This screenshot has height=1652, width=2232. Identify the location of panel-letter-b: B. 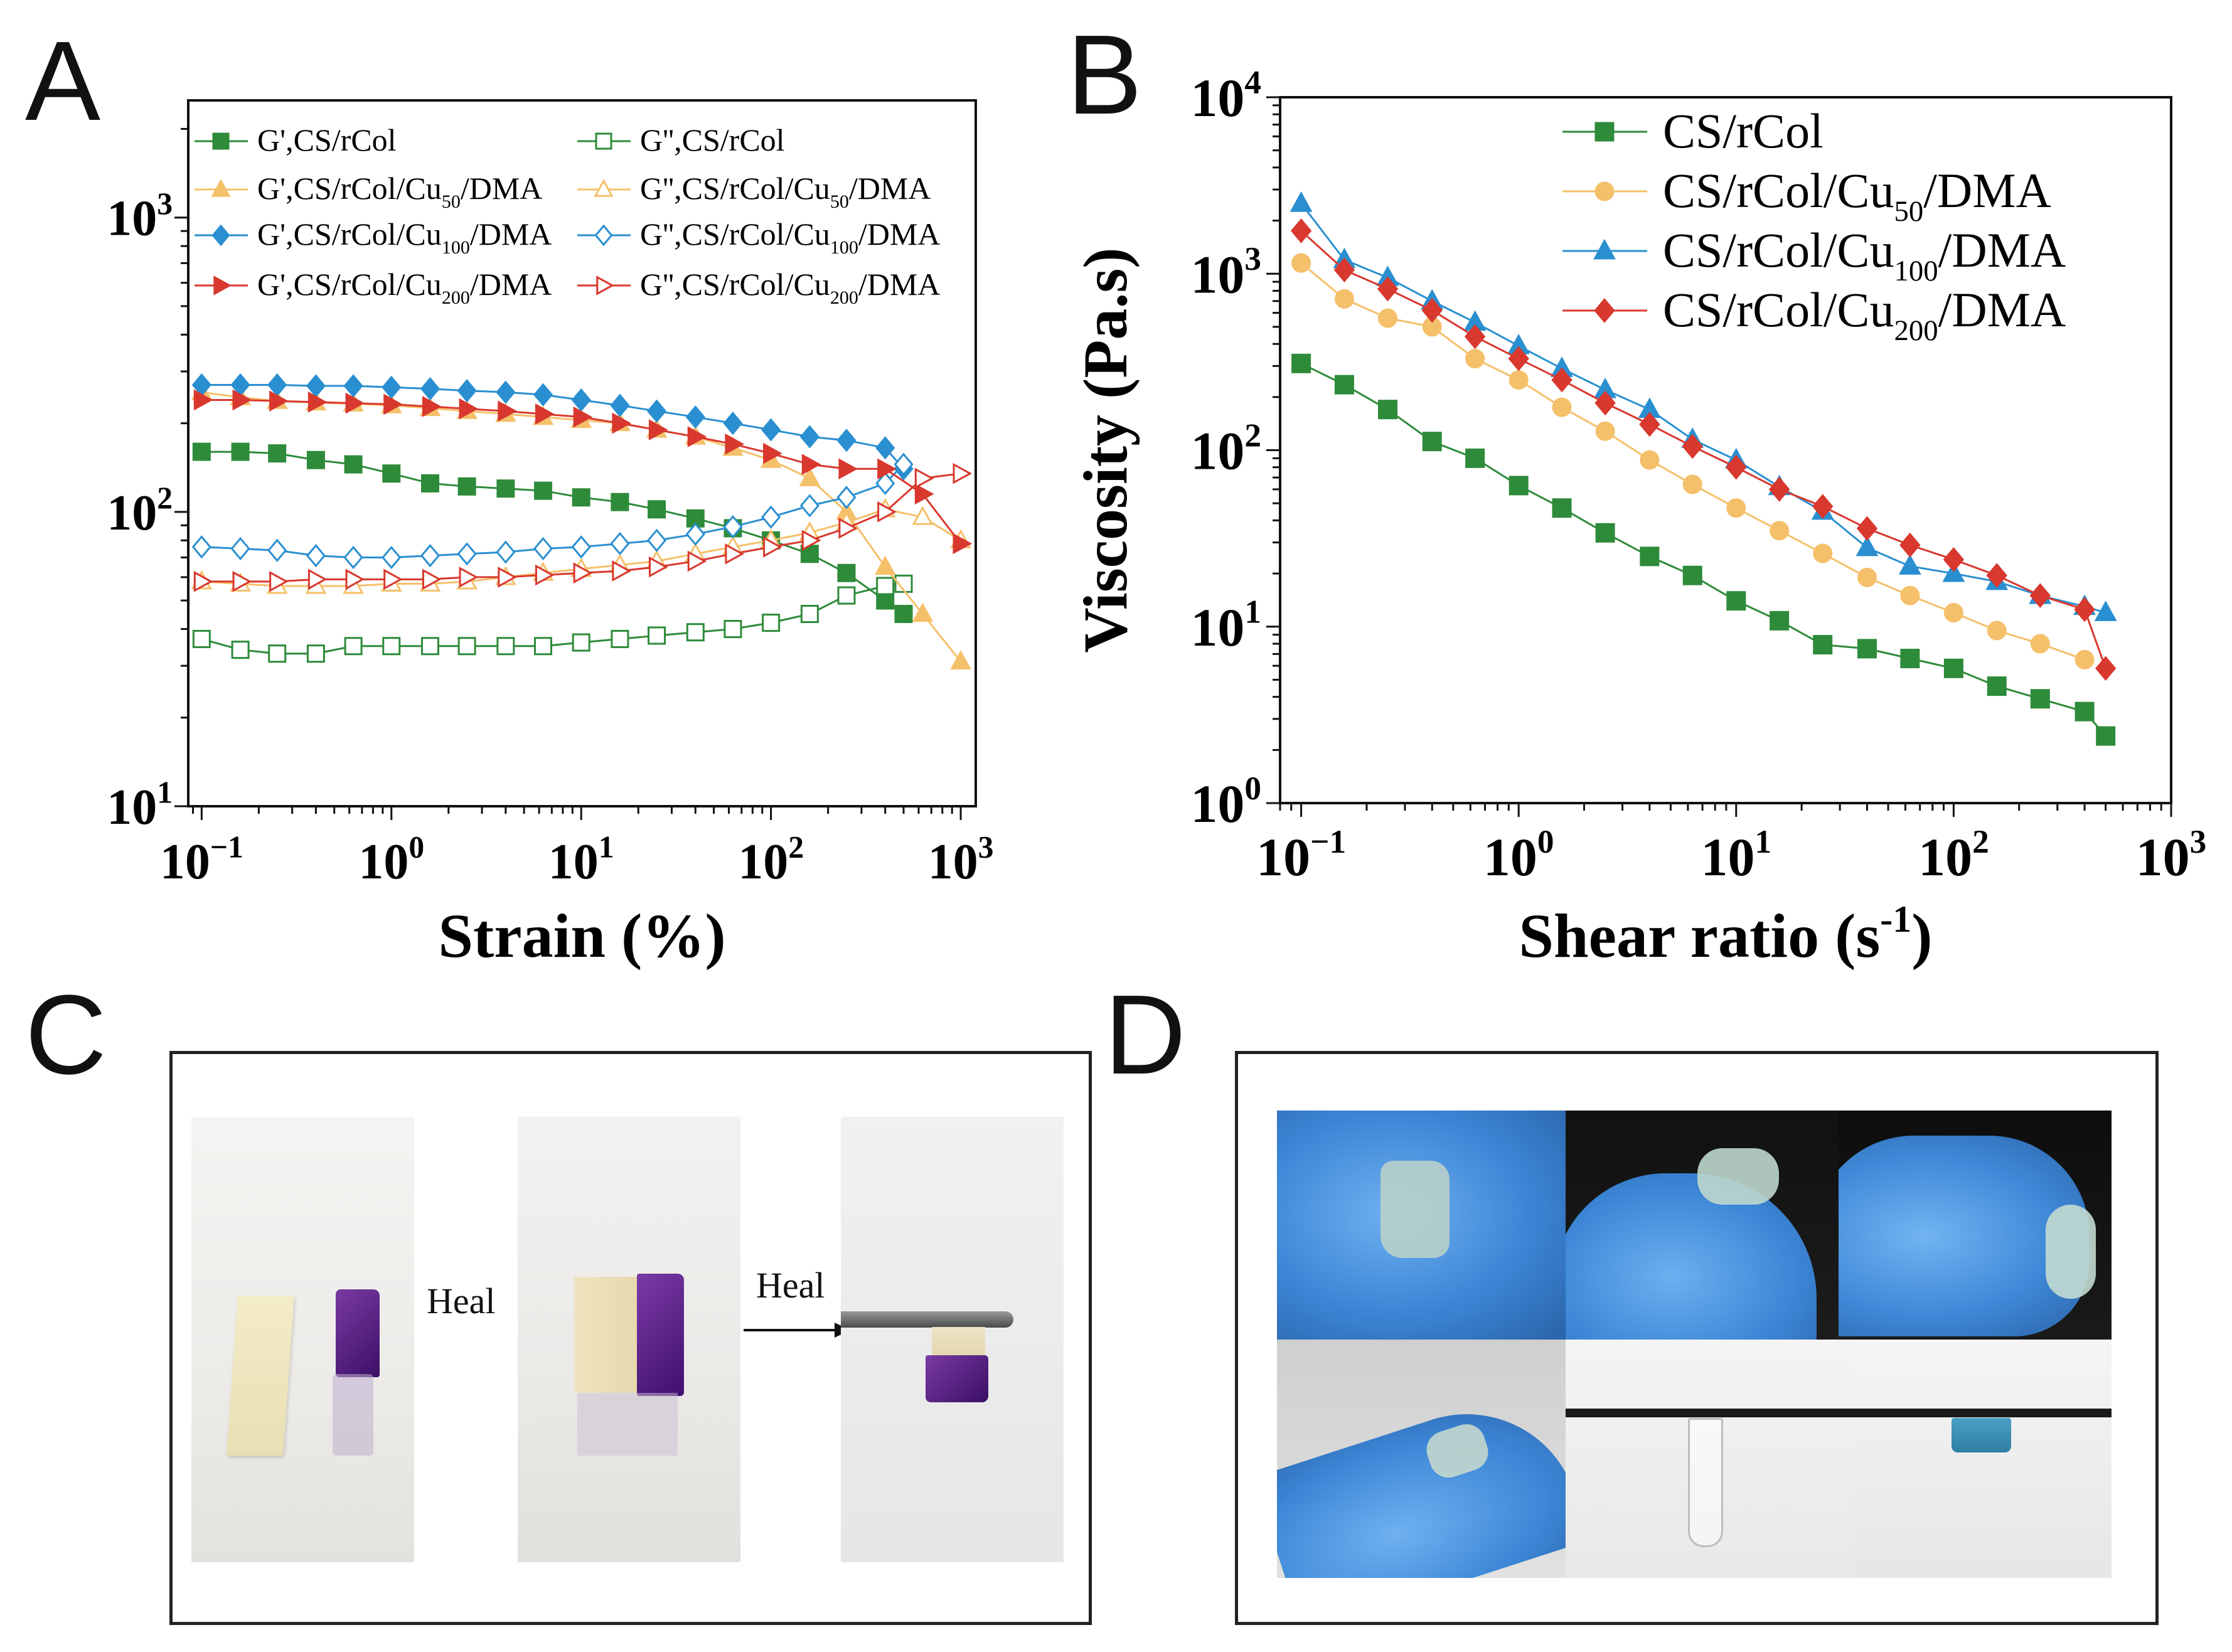
(1105, 75).